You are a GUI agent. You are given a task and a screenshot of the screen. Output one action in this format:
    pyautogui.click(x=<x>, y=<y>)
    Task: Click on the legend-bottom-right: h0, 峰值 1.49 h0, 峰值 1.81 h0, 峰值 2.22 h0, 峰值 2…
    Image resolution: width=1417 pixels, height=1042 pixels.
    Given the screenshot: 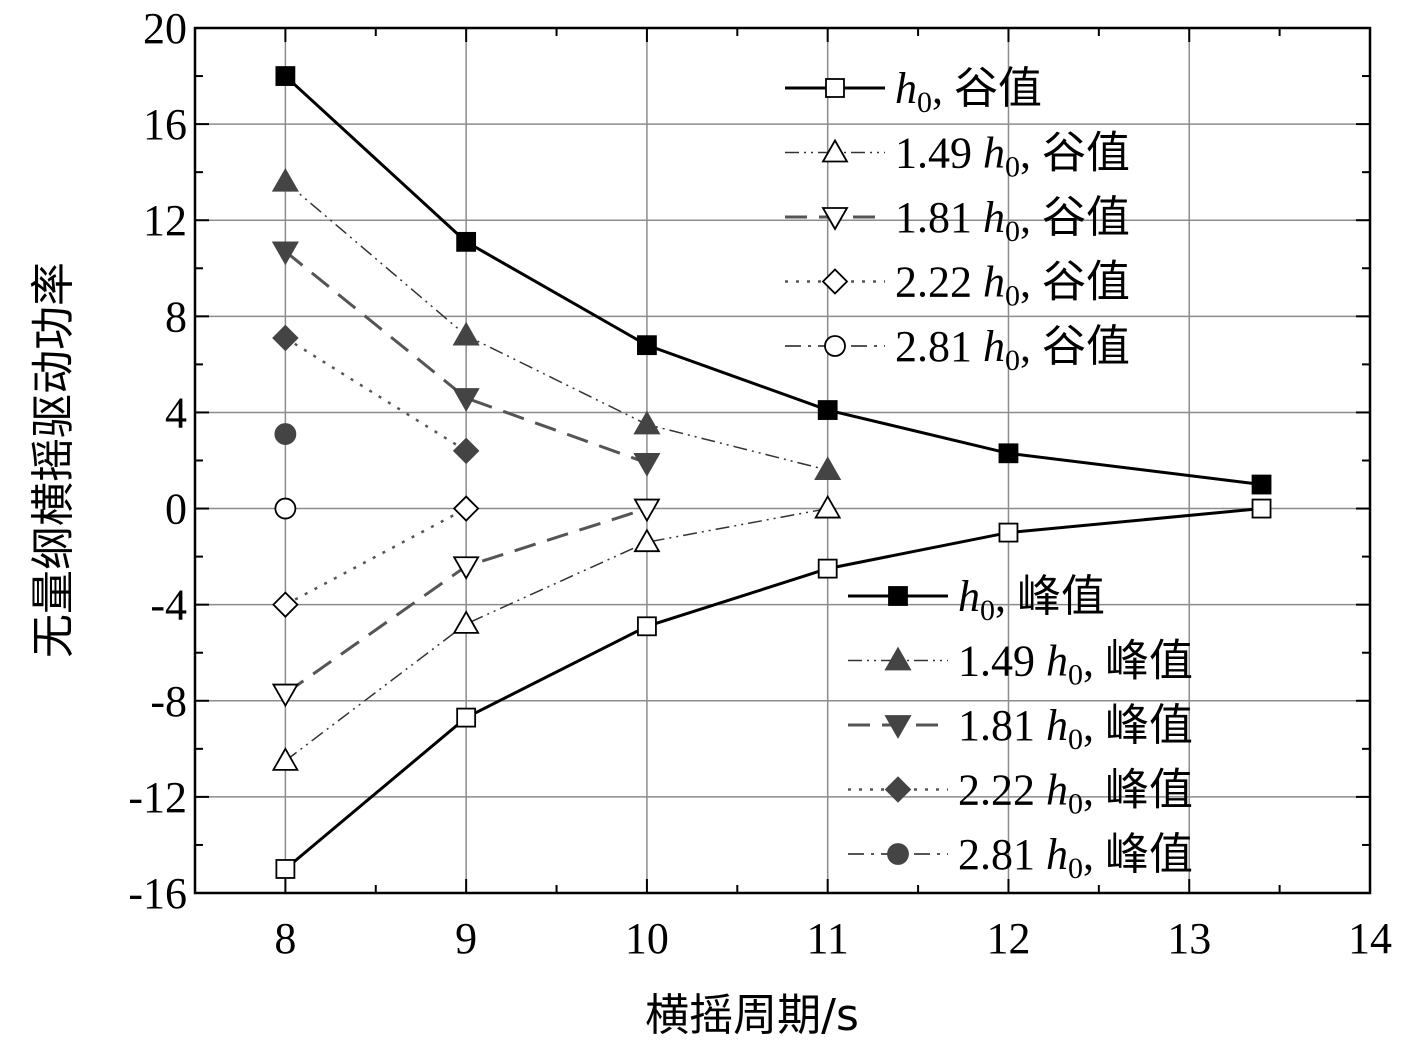 What is the action you would take?
    pyautogui.click(x=1020, y=728)
    